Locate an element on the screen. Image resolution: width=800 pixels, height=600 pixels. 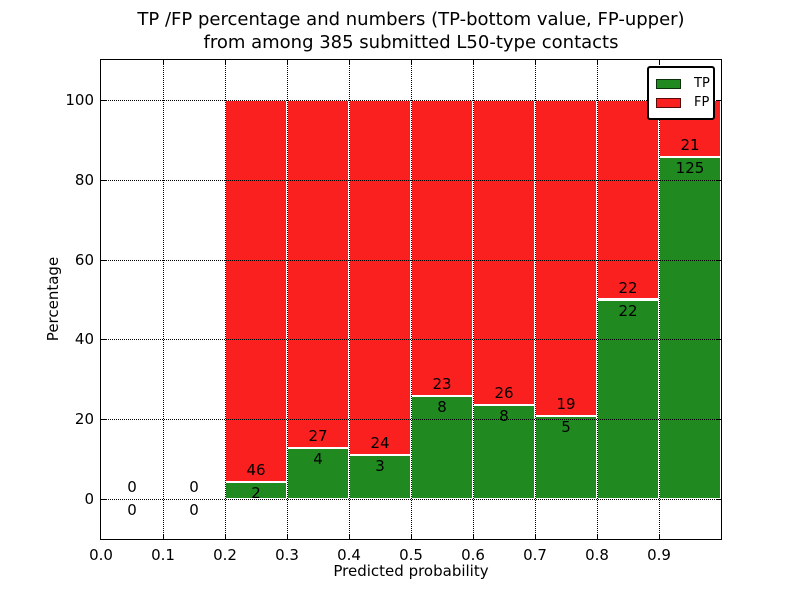
y-tick-label: 80 is located at coordinates (84, 179).